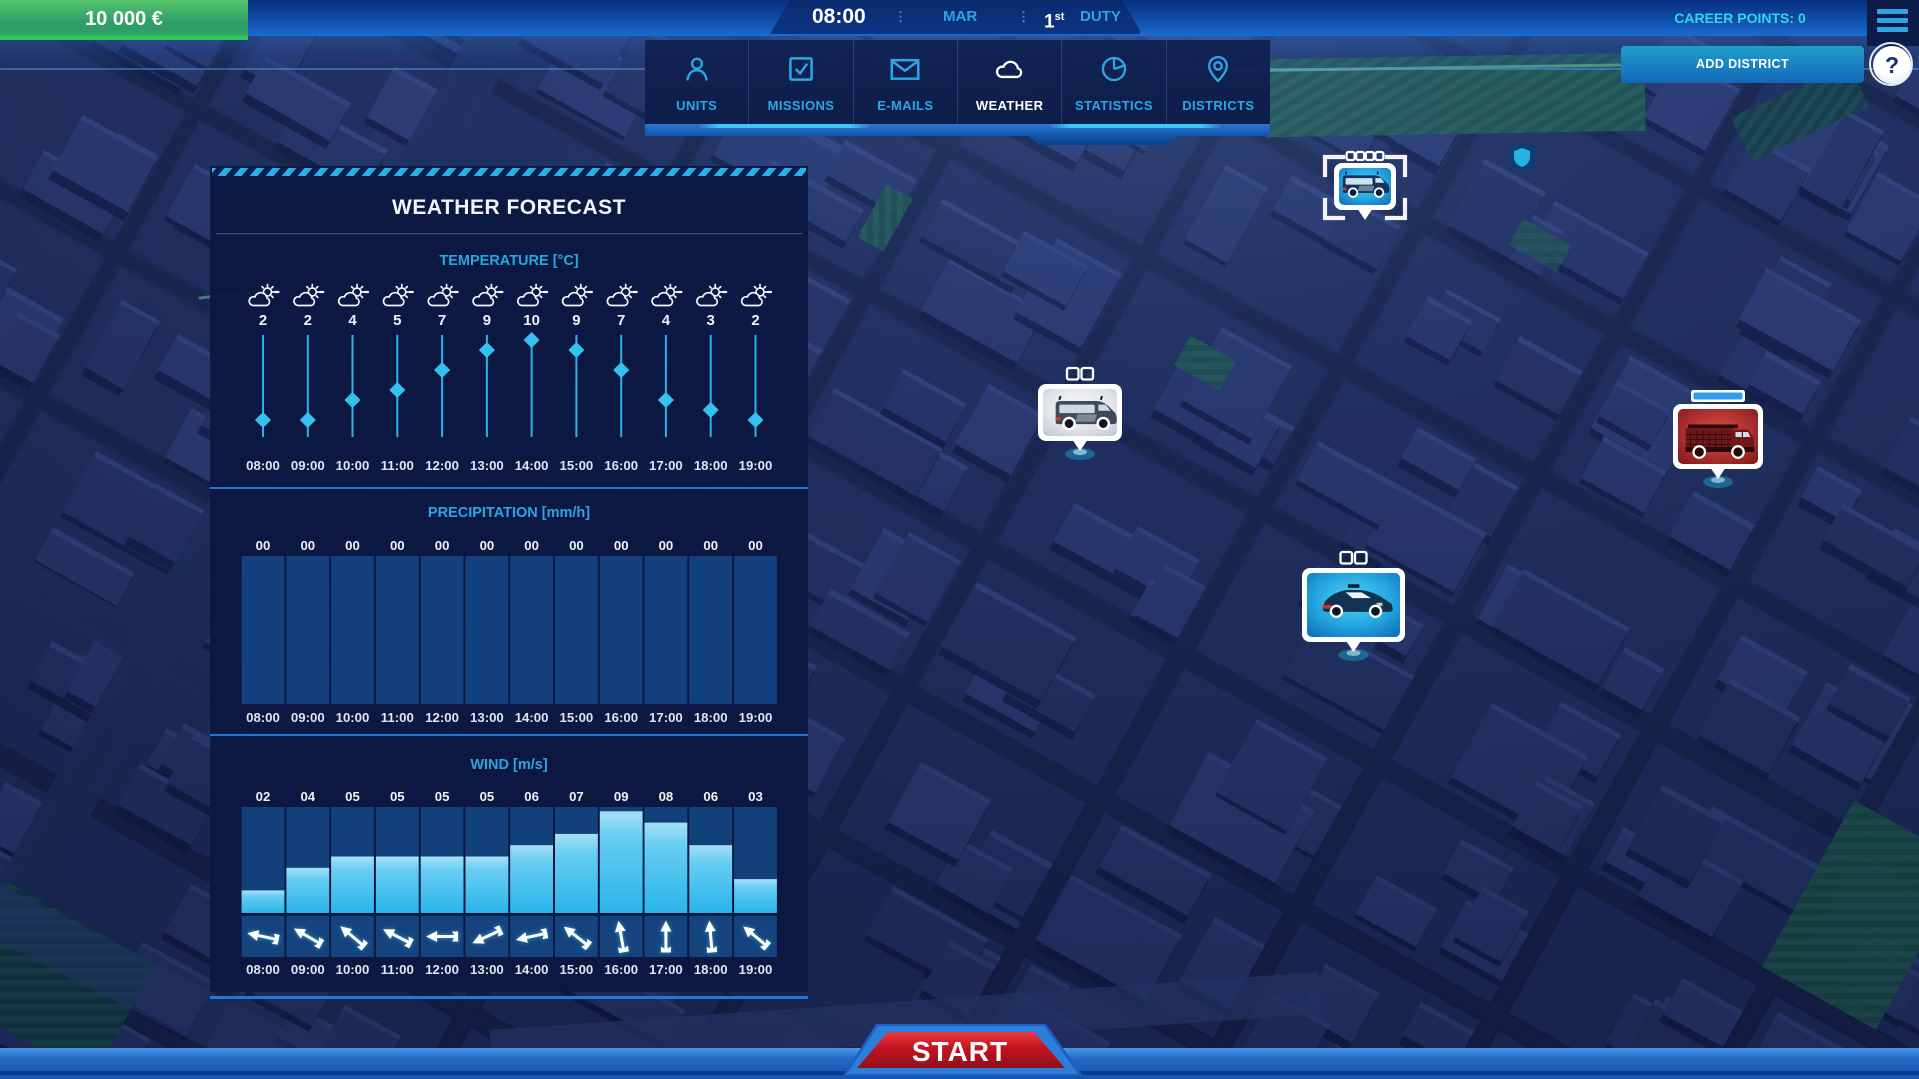  What do you see at coordinates (960, 1051) in the screenshot?
I see `svg-text: START` at bounding box center [960, 1051].